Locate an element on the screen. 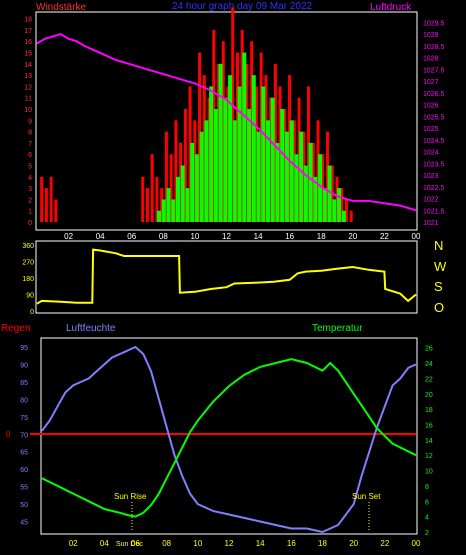 This screenshot has width=466, height=555. direction-axis-tick-label: 0 is located at coordinates (32, 312).